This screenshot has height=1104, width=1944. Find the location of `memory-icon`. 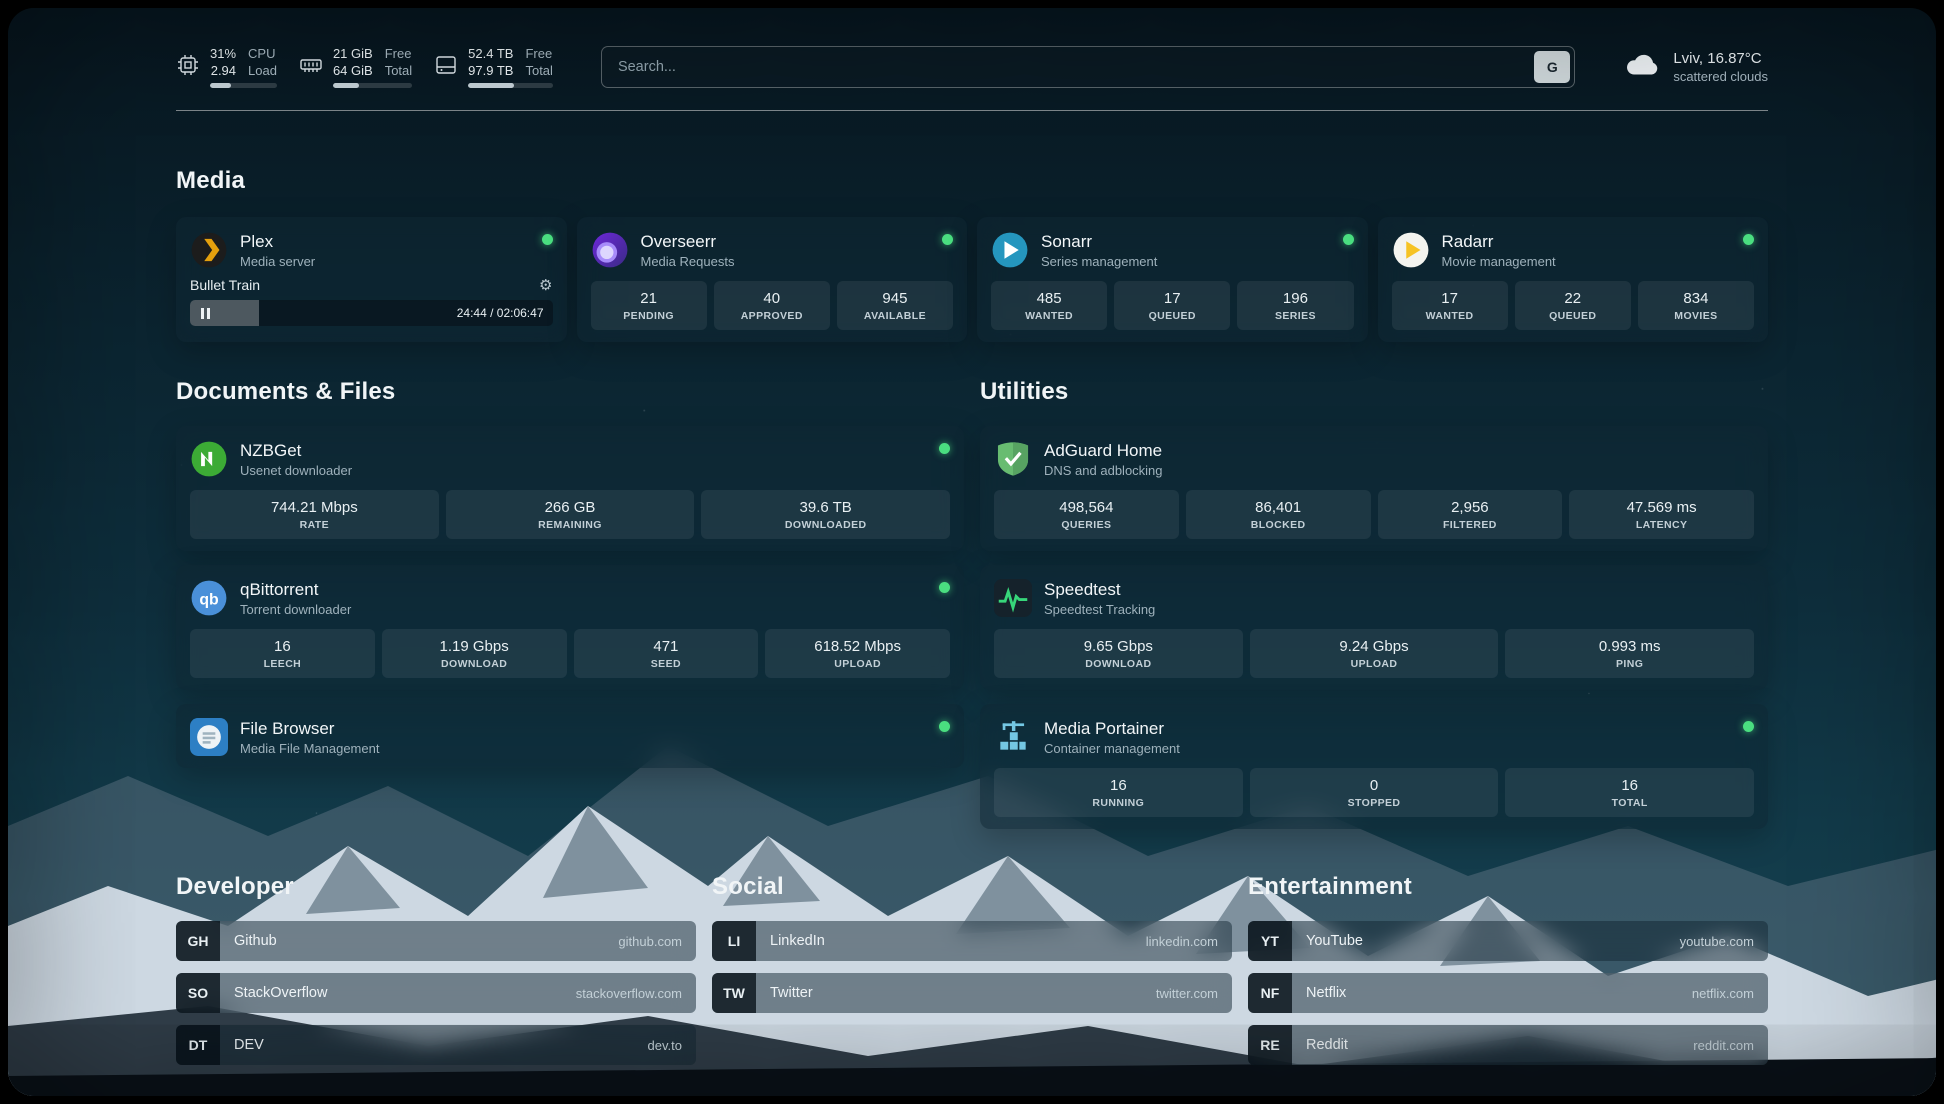

memory-icon is located at coordinates (311, 67).